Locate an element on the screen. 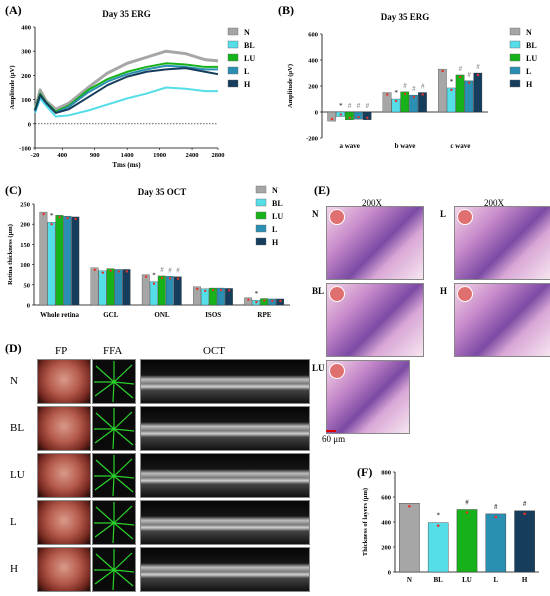 The image size is (550, 596). row-label-h: H is located at coordinates (14, 569).